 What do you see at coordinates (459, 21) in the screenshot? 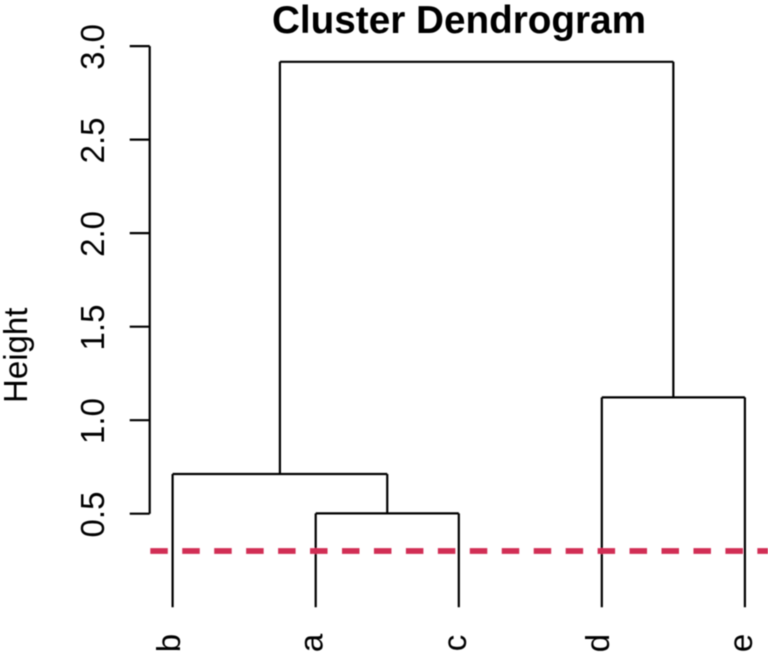
I see `svg-text: Cluster Dendrogram` at bounding box center [459, 21].